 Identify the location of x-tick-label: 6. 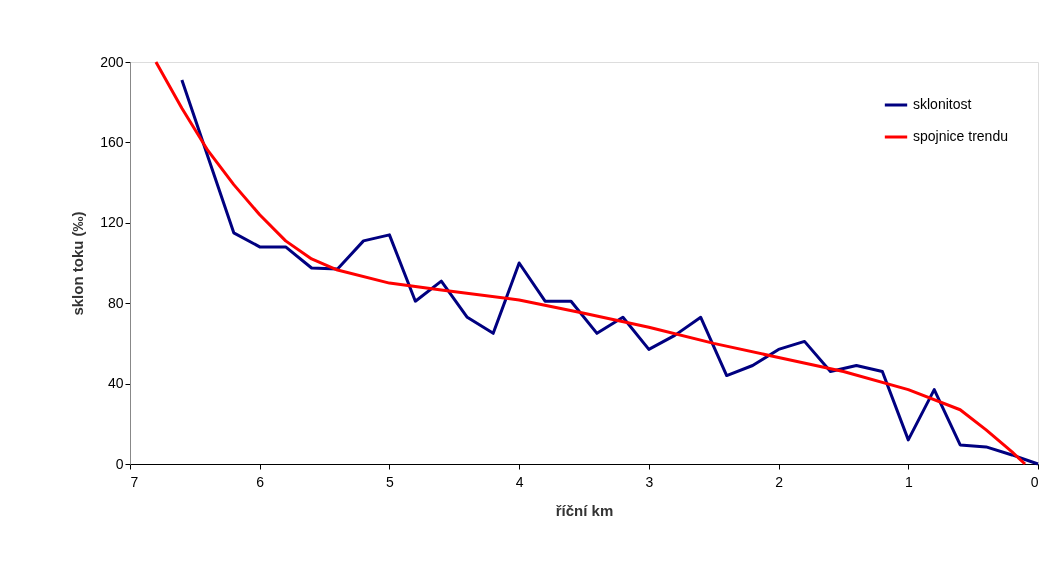
(260, 481).